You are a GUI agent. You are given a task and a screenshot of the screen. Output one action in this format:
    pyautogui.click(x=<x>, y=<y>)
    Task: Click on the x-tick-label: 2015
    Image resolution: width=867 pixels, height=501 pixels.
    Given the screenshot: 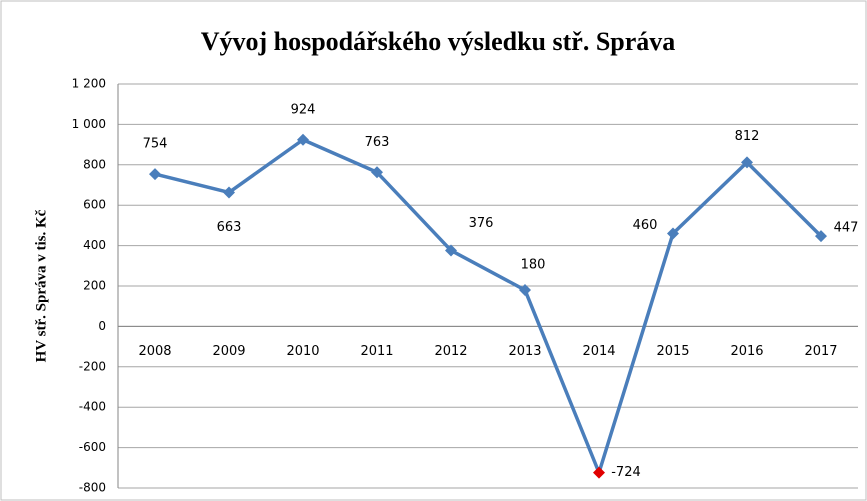 What is the action you would take?
    pyautogui.click(x=672, y=351)
    